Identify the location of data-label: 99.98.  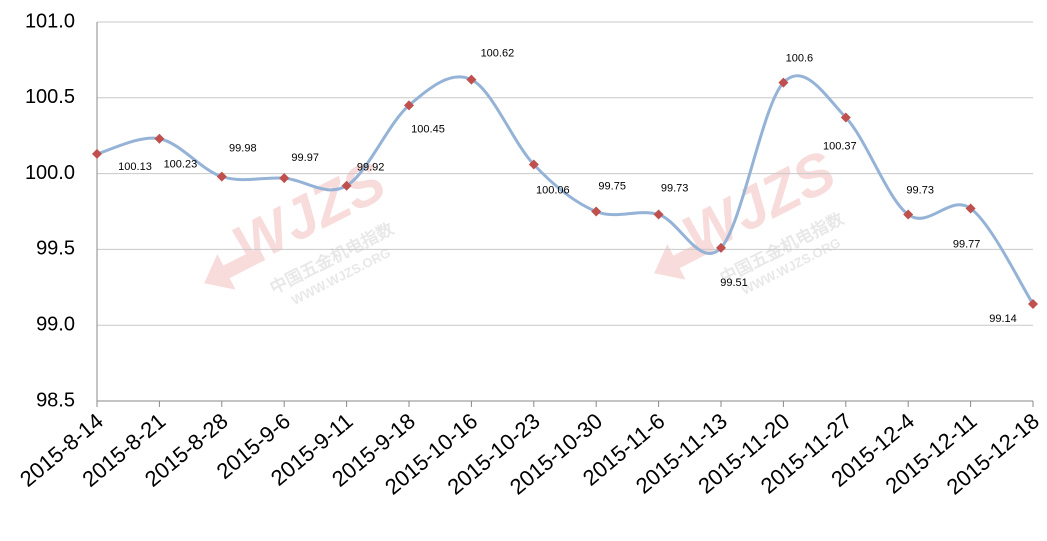
(243, 149).